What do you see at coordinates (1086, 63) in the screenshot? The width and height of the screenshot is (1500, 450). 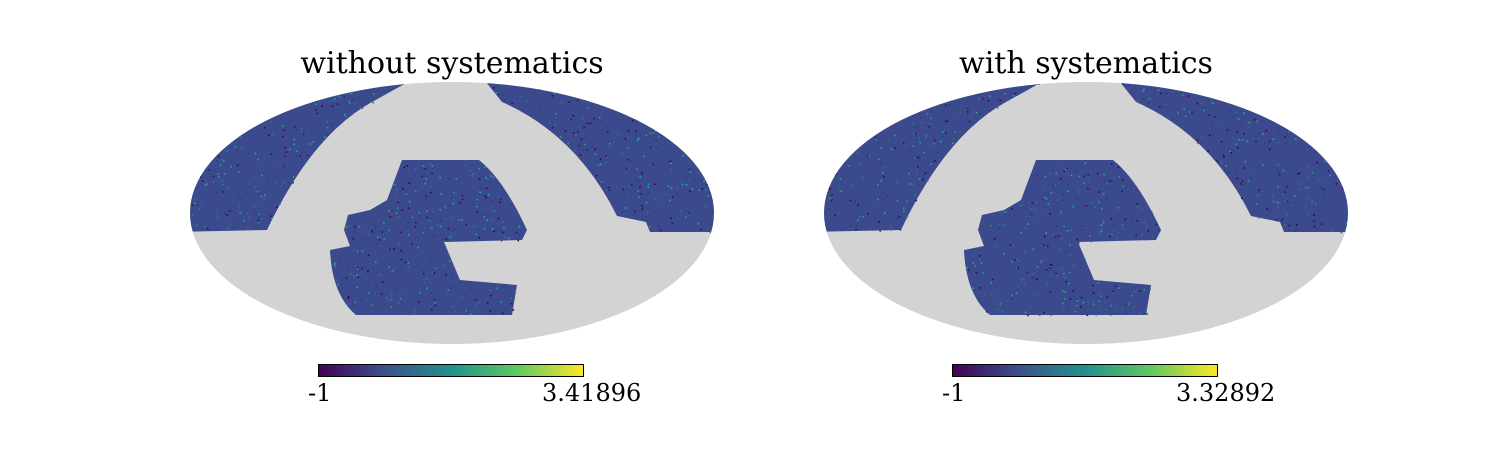 I see `panel-title: with systematics` at bounding box center [1086, 63].